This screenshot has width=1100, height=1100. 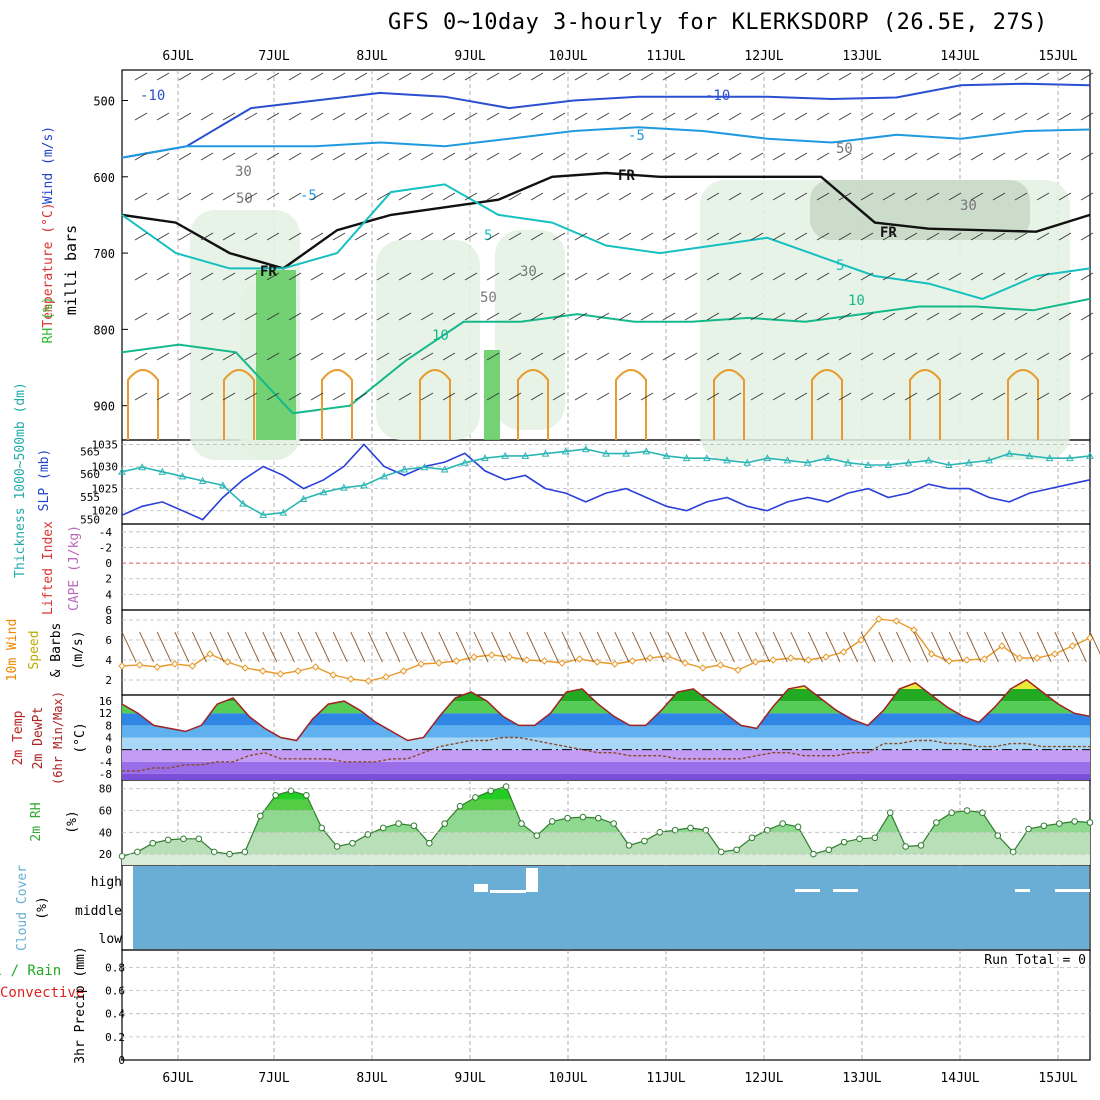 What do you see at coordinates (440, 336) in the screenshot?
I see `contour-label: 10` at bounding box center [440, 336].